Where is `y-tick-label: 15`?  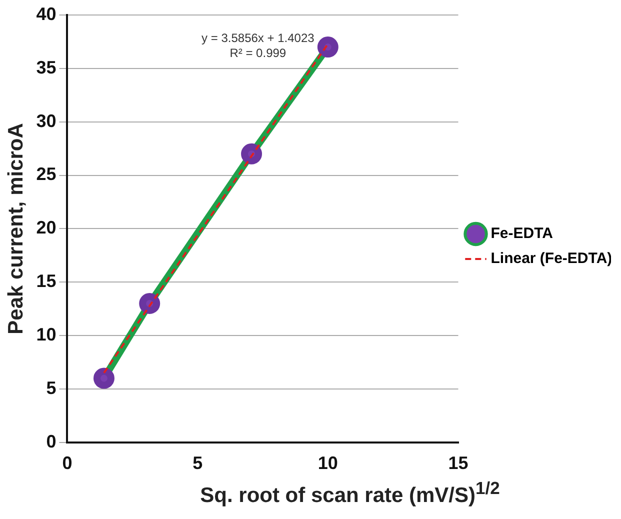
y-tick-label: 15 is located at coordinates (46, 281).